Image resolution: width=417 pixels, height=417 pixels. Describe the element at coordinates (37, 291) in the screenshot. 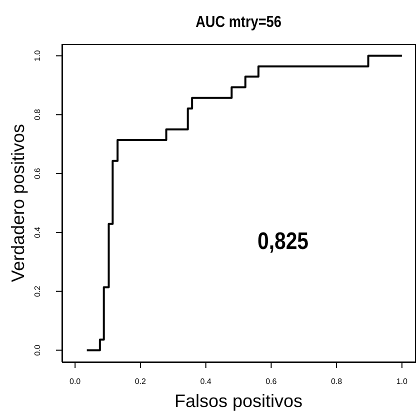

I see `y-tick-label: 0.2` at that location.